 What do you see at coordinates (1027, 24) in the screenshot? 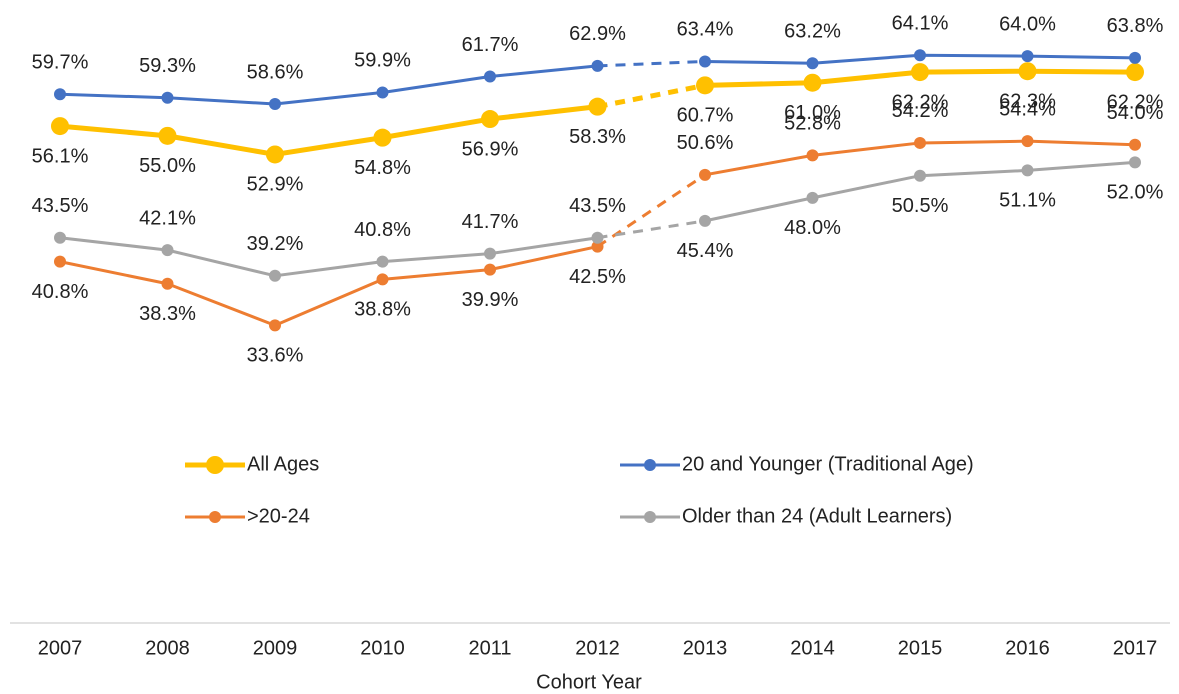
I see `data-label: 64.0%` at bounding box center [1027, 24].